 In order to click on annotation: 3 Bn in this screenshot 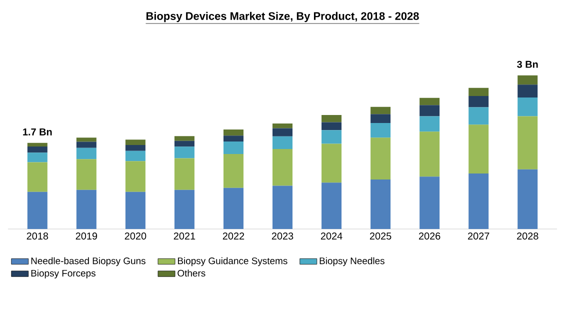, I will do `click(527, 64)`.